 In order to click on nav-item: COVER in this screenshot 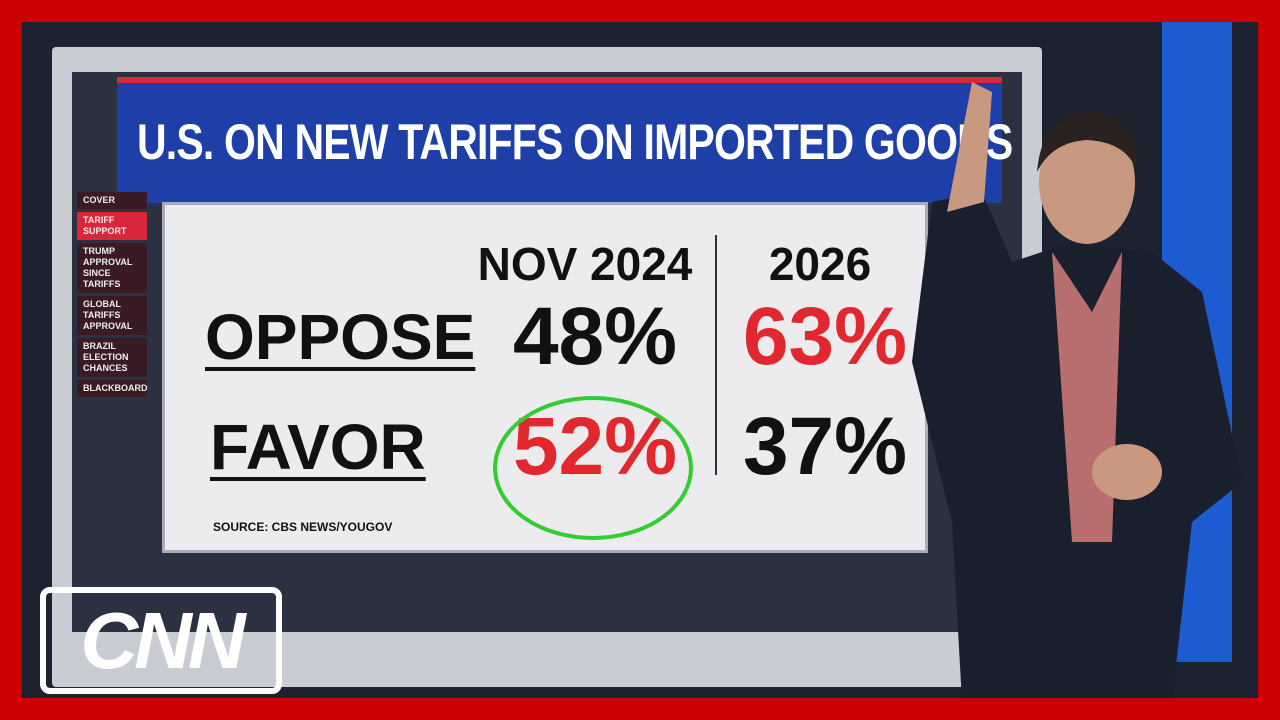, I will do `click(112, 200)`.